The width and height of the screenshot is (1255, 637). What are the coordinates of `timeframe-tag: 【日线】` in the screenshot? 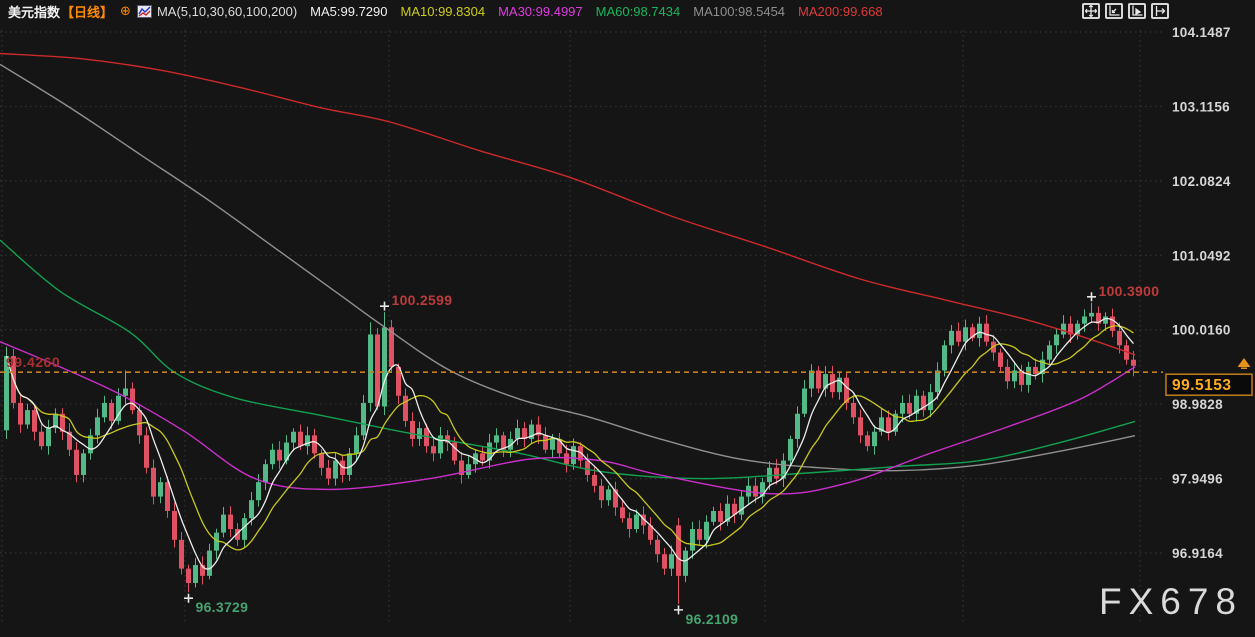 It's located at (87, 12).